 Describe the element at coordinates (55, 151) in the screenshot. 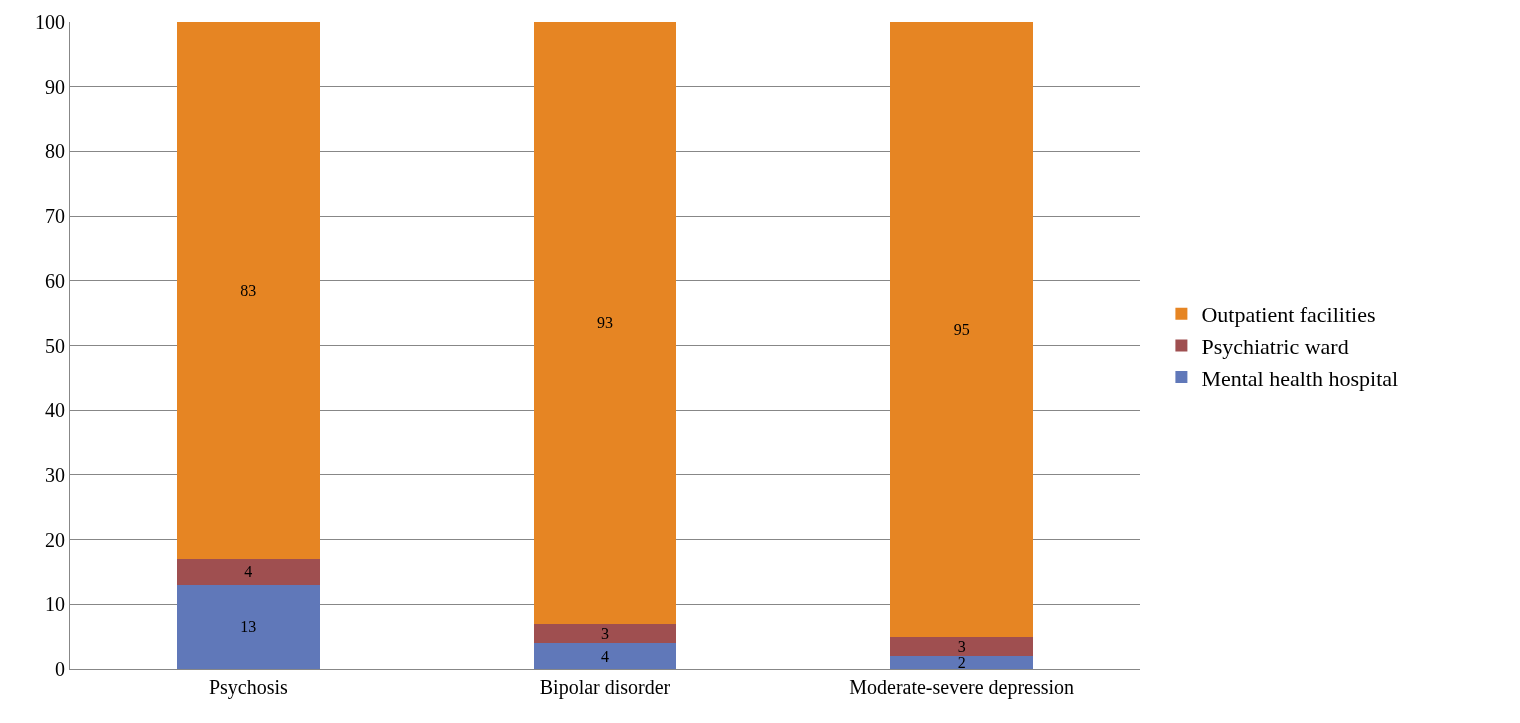

I see `y-tick-label: 80` at that location.